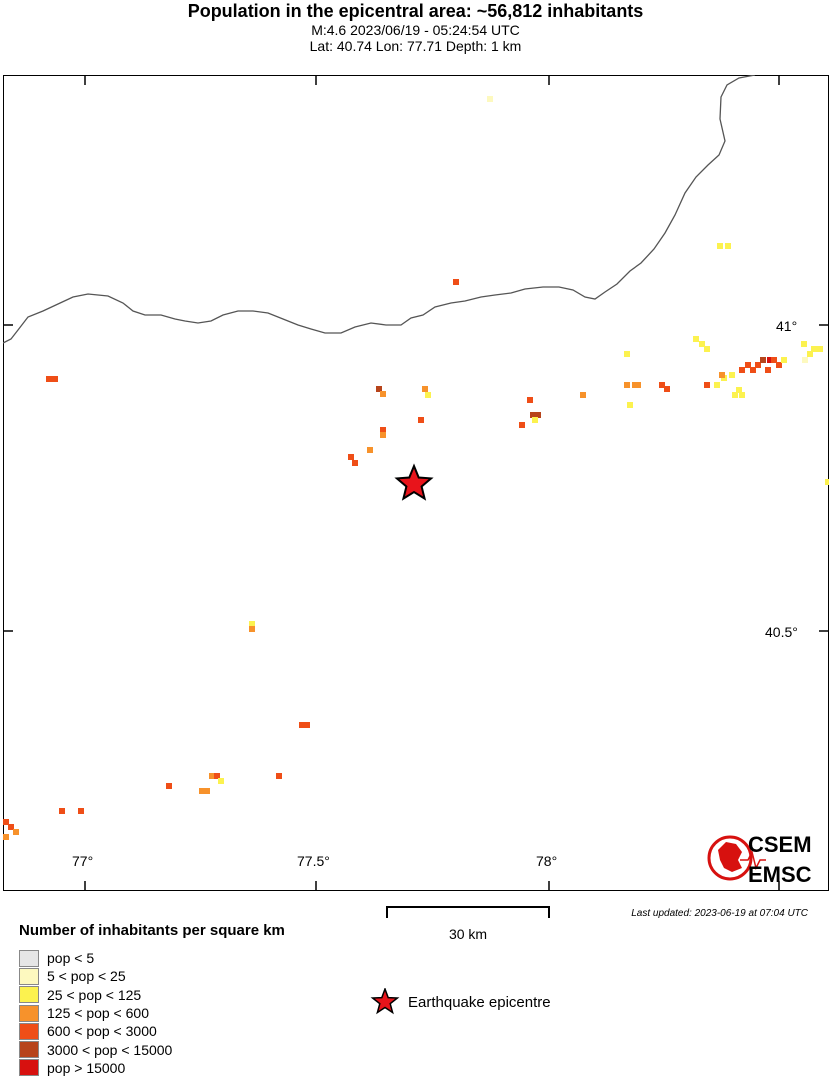 This screenshot has height=1083, width=831. Describe the element at coordinates (385, 1001) in the screenshot. I see `star-icon` at that location.